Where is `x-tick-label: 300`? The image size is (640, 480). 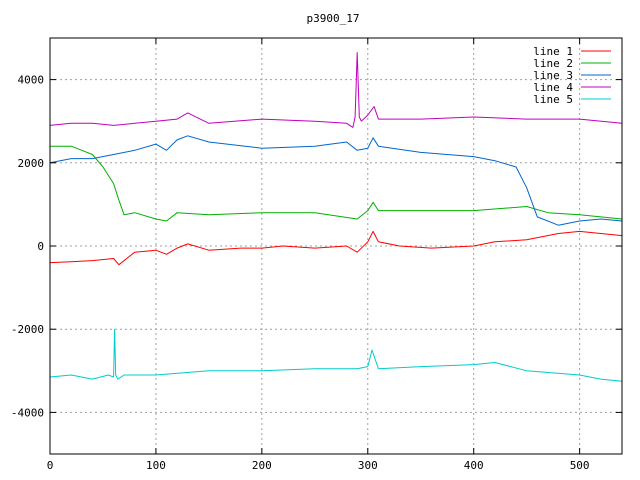
x-tick-label: 300 is located at coordinates (368, 465).